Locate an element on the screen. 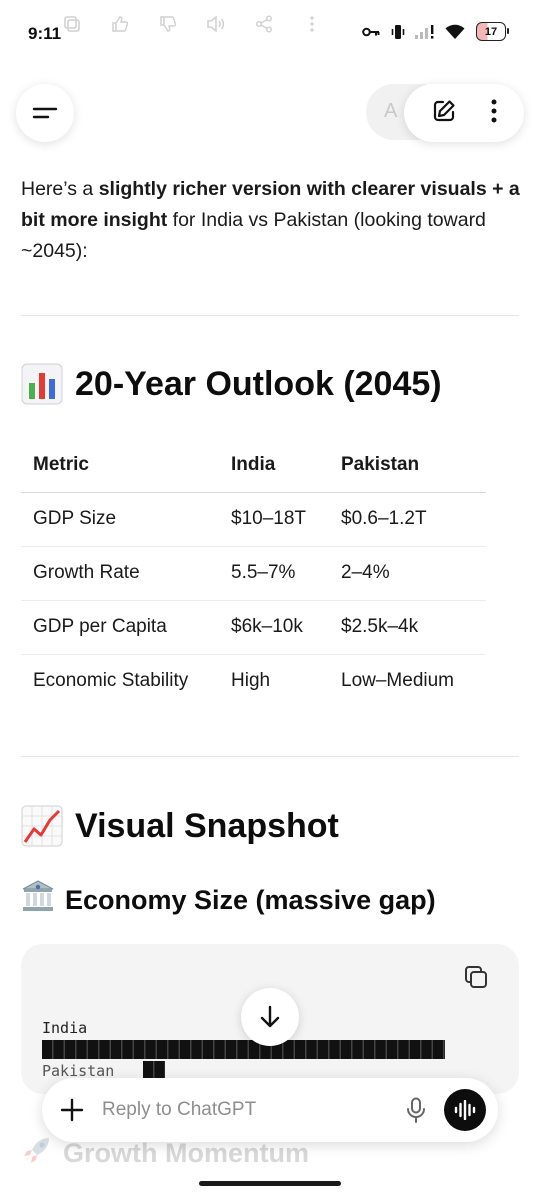  table-header: Metric is located at coordinates (120, 466).